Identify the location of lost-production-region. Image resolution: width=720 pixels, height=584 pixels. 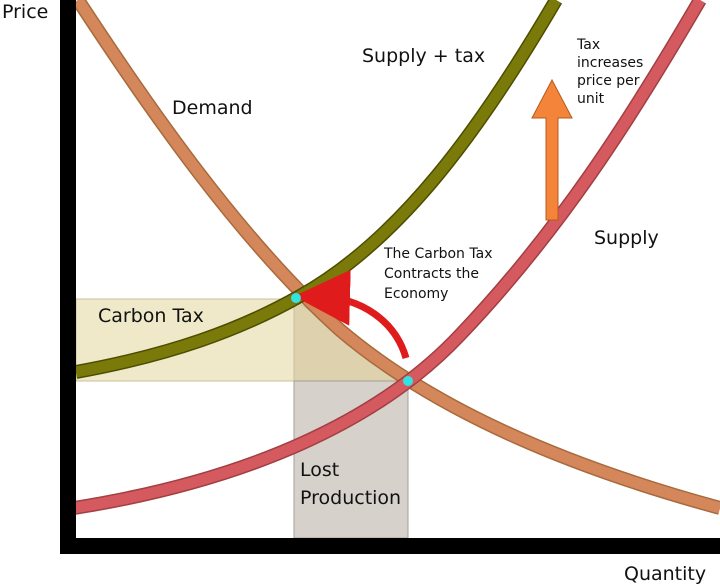
(351, 459).